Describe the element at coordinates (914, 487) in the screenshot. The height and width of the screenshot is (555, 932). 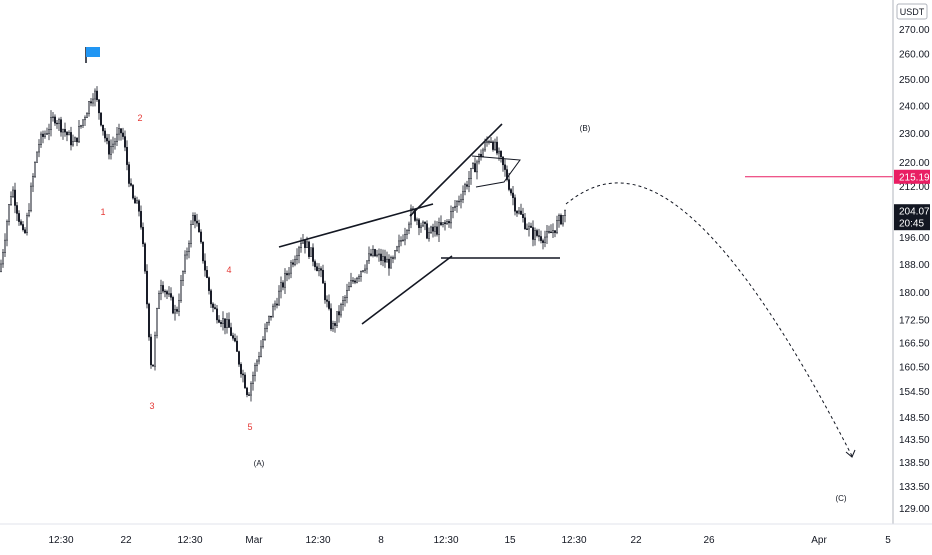
I see `price-tick-label: 133.50` at that location.